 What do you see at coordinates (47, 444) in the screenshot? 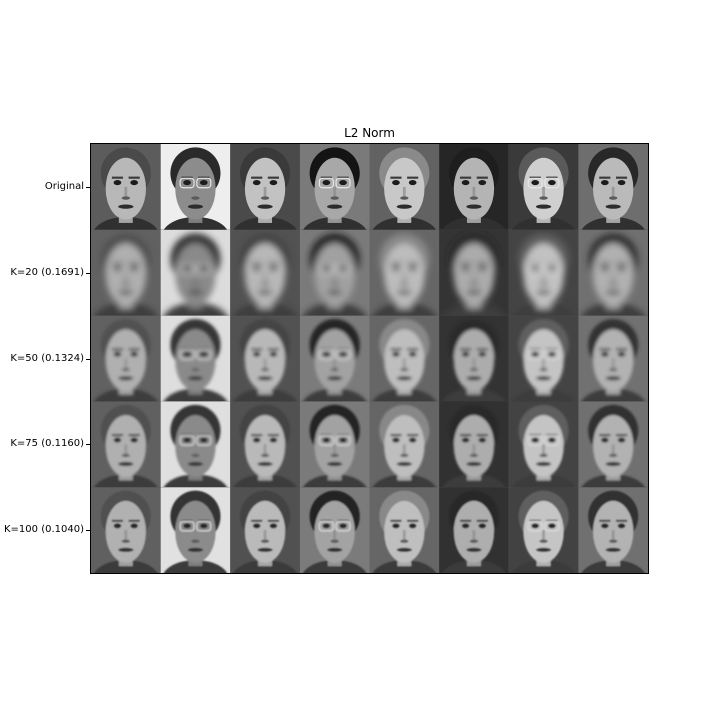
I see `row-label: K=75 (0.1160)` at bounding box center [47, 444].